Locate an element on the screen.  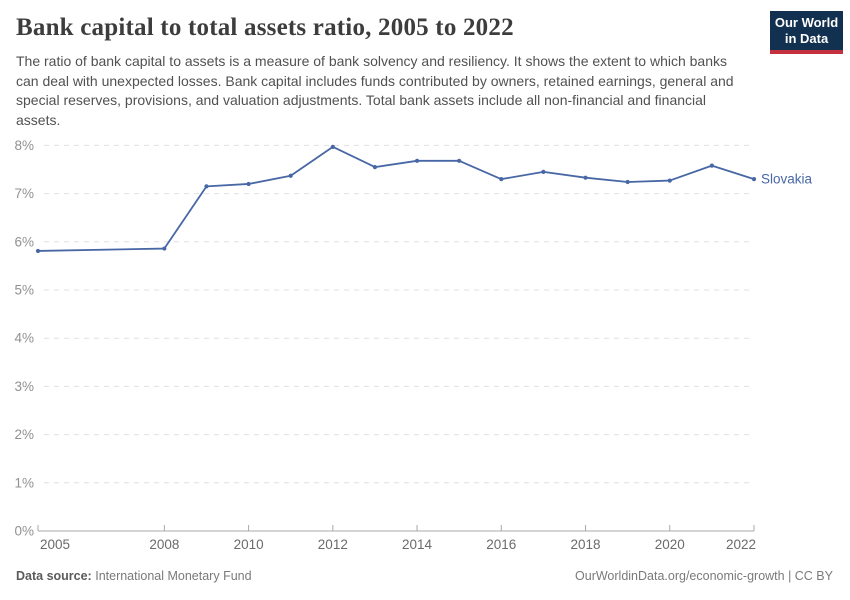
y-tick-label: 3% is located at coordinates (24, 386).